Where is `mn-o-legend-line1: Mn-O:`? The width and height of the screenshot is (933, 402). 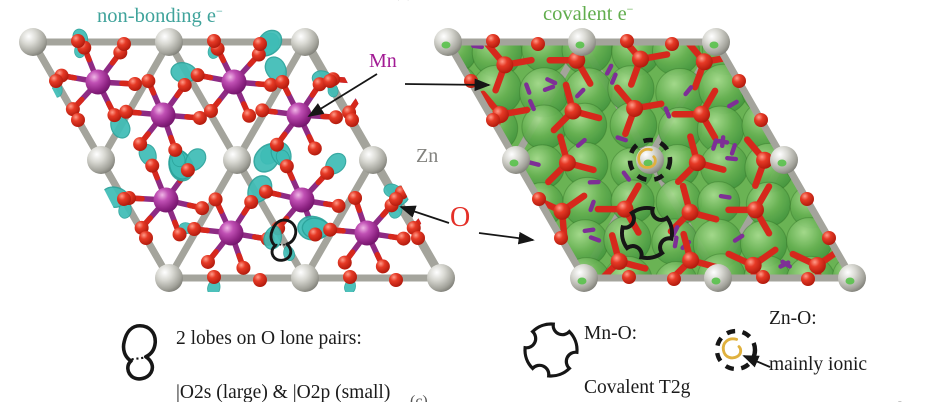 mn-o-legend-line1: Mn-O: is located at coordinates (611, 333).